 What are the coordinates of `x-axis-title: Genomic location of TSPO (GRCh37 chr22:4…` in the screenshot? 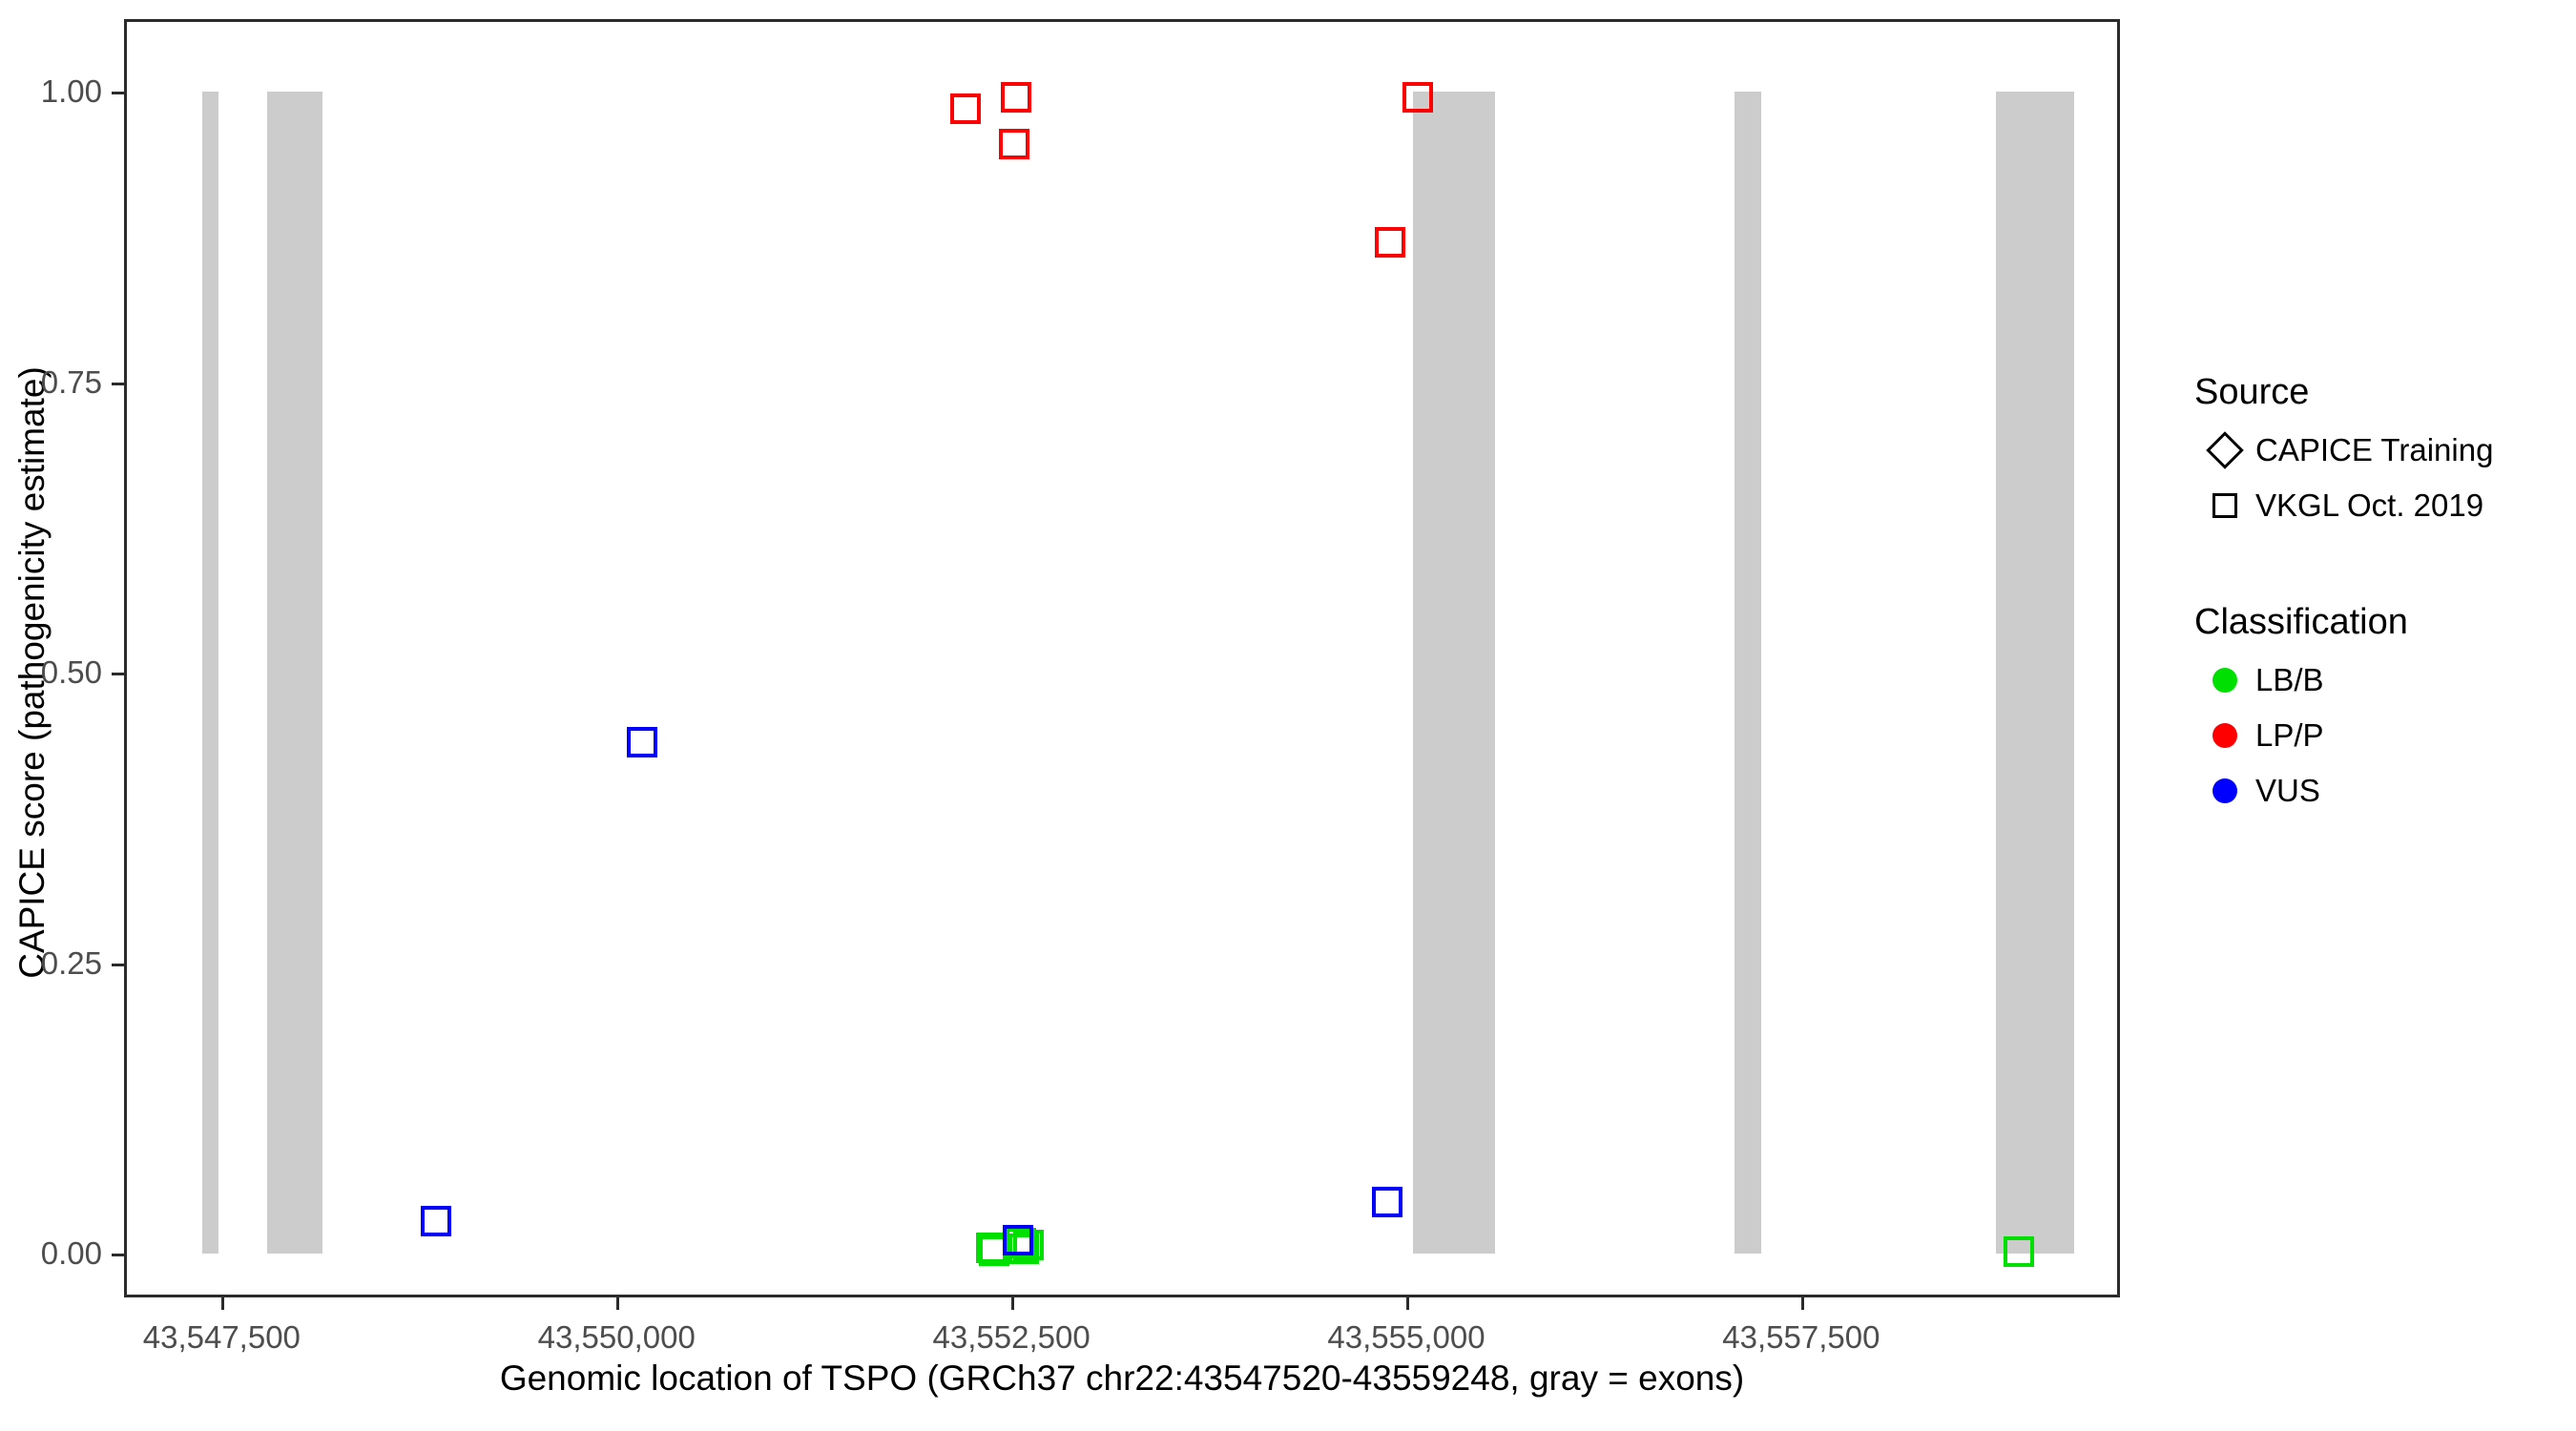 It's located at (1122, 1378).